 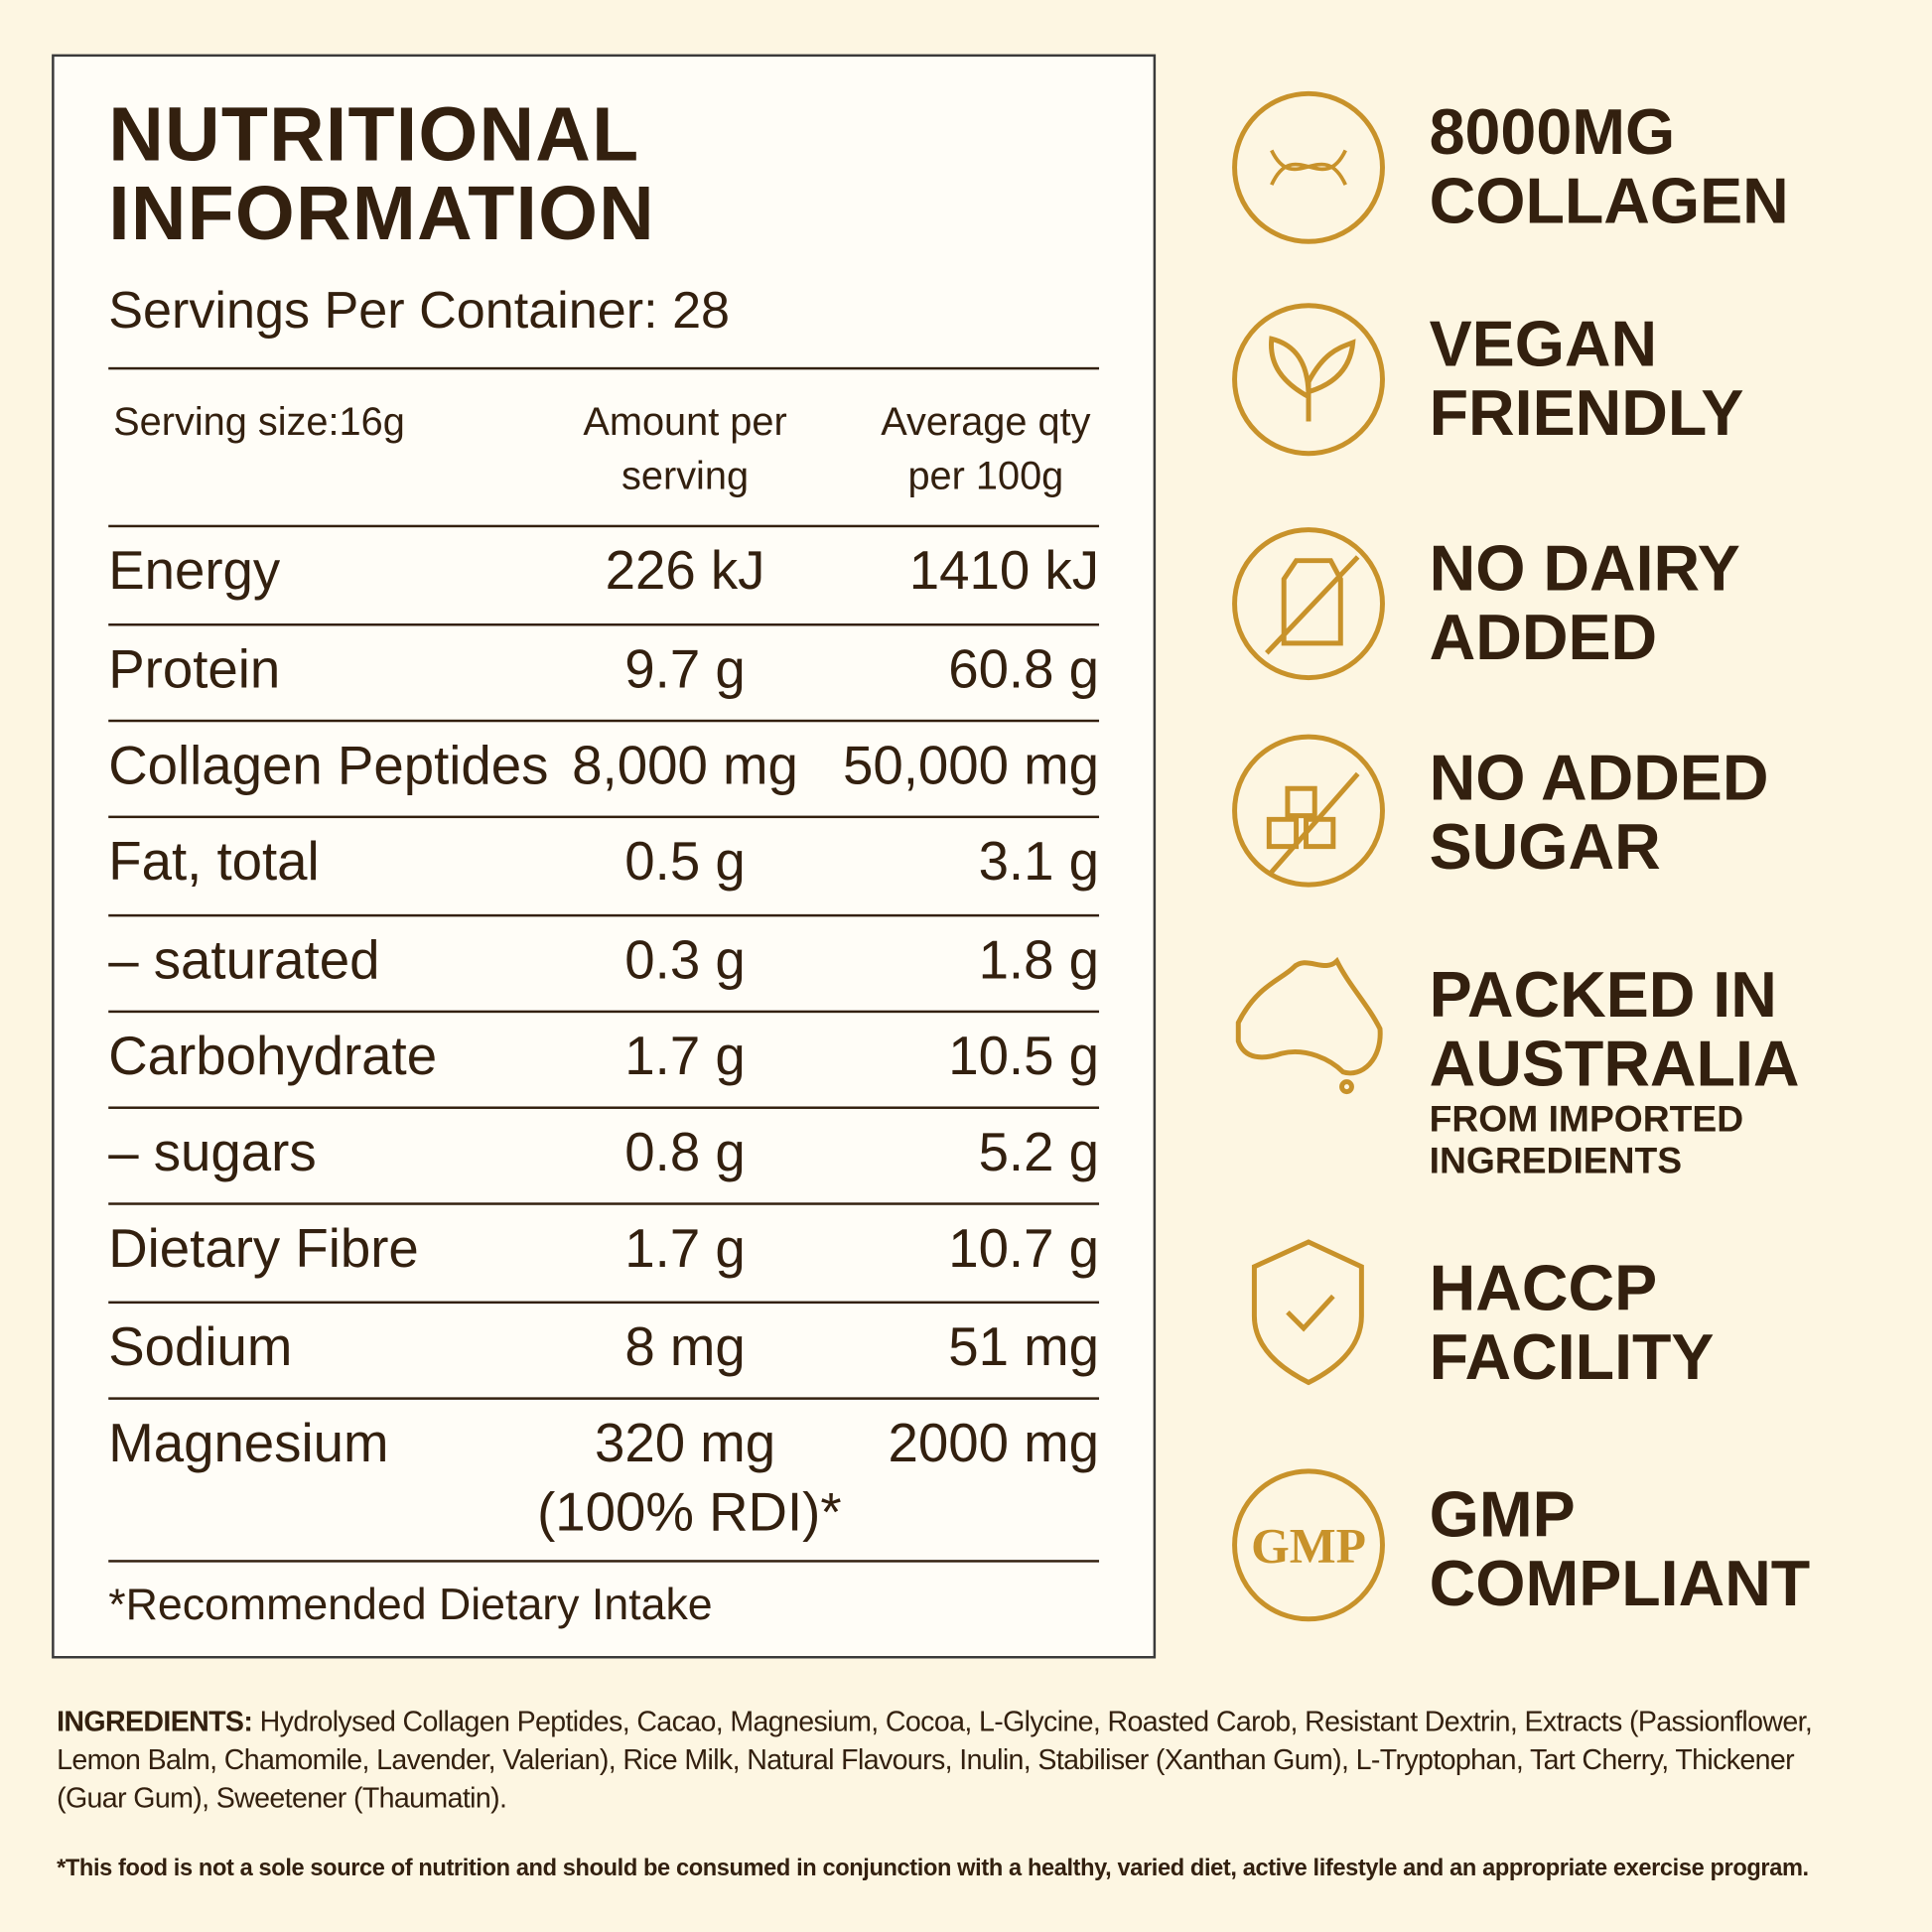 I want to click on text-line: AUSTRALIA, so click(x=1615, y=1065).